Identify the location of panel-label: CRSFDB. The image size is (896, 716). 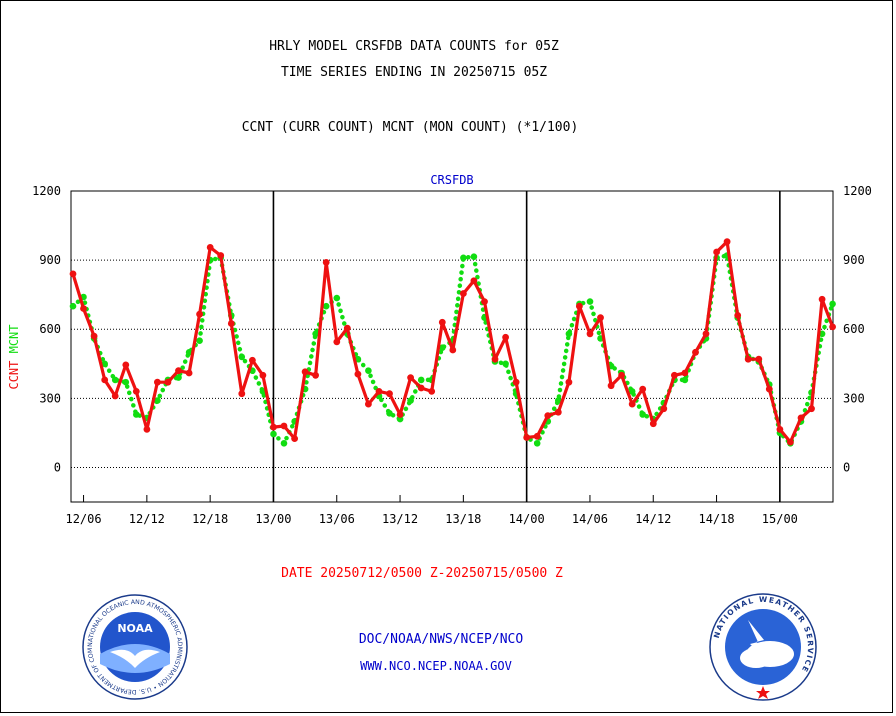
(451, 180).